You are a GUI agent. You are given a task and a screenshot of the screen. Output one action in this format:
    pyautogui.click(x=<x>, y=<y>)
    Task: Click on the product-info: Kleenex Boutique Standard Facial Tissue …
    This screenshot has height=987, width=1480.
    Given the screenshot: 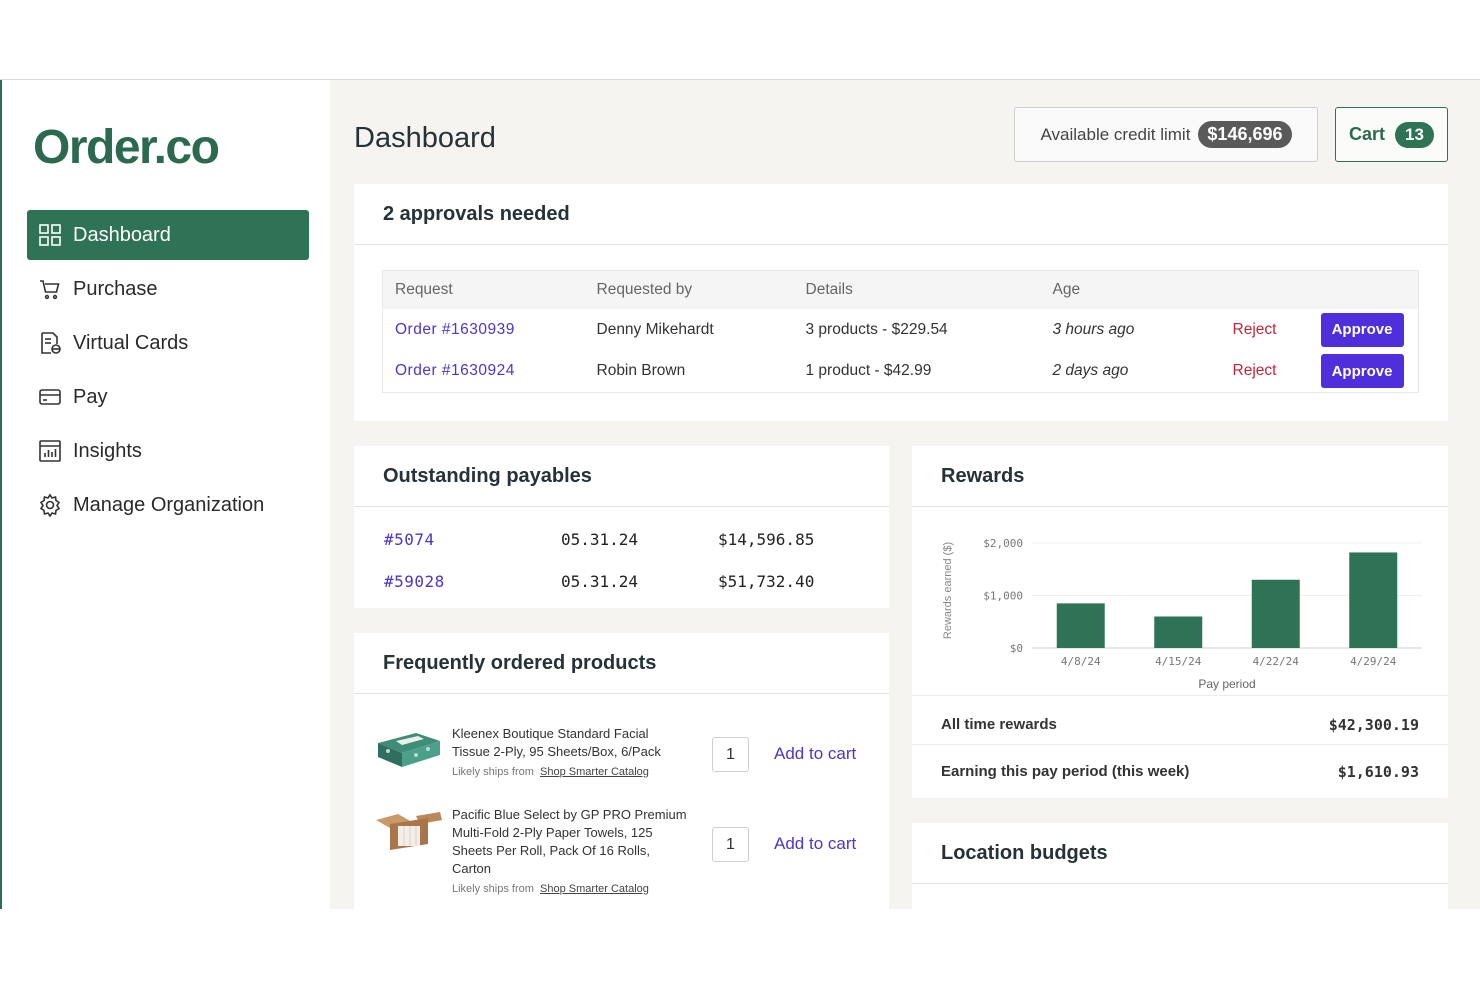 What is the action you would take?
    pyautogui.click(x=569, y=753)
    